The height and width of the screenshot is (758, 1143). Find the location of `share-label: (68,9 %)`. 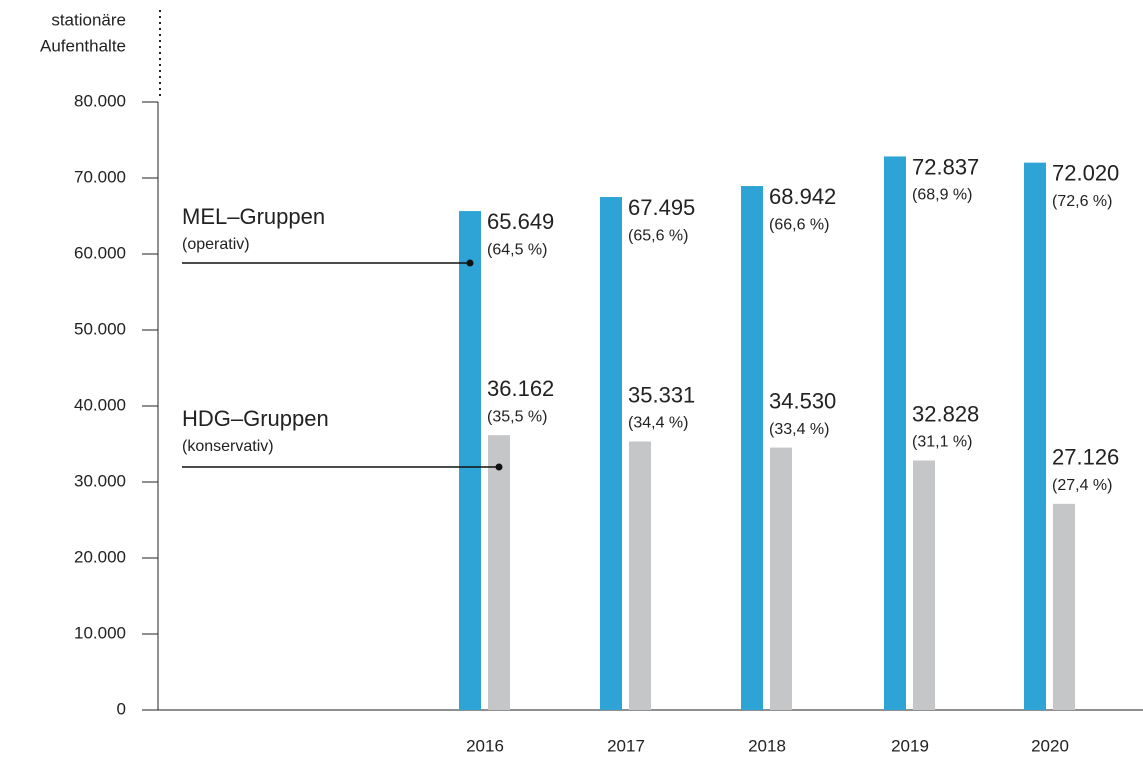

share-label: (68,9 %) is located at coordinates (942, 195).